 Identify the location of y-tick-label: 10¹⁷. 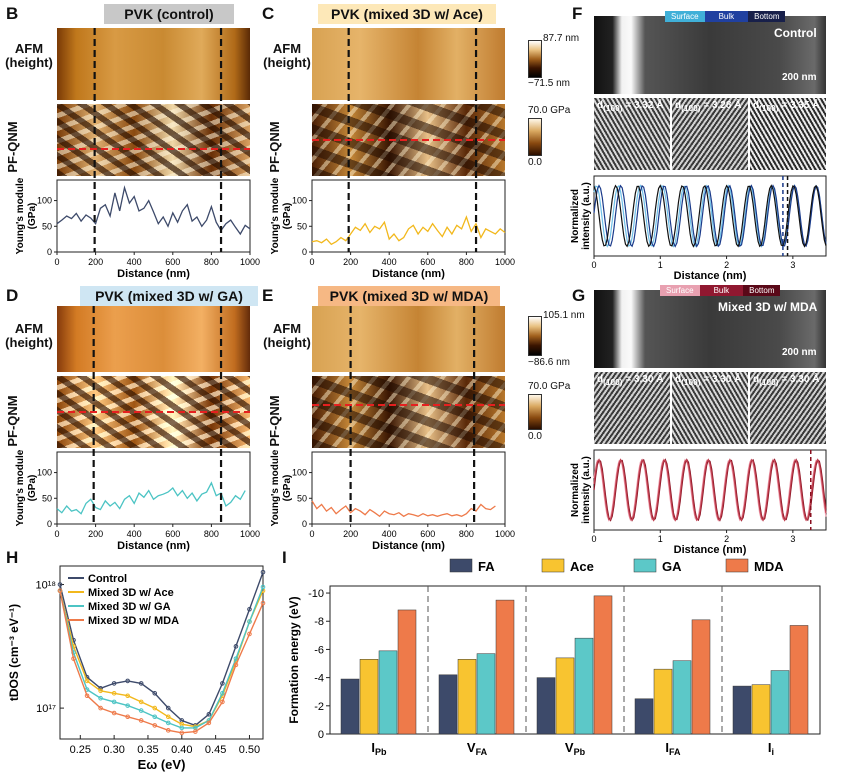
(46, 709).